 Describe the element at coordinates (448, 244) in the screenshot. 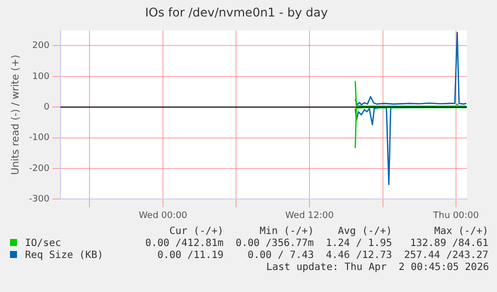

I see `text: 132.89 /84.61` at that location.